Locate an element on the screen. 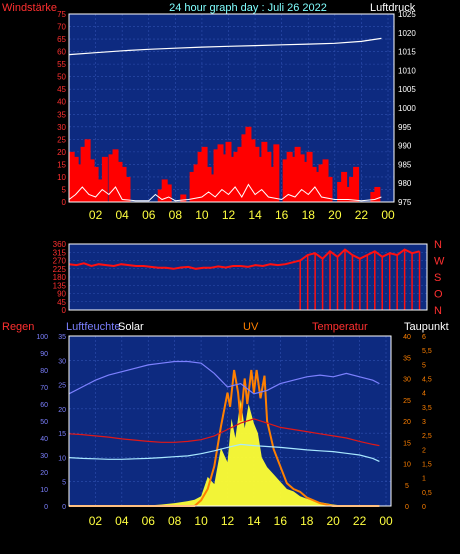  left-axis-label: Windstärke is located at coordinates (29, 8).